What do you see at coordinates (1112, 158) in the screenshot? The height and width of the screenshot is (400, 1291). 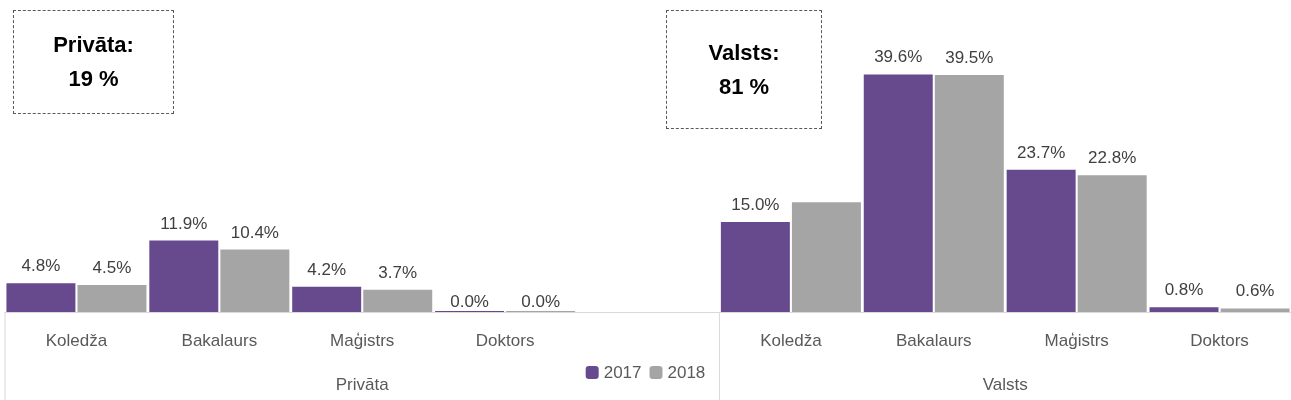 I see `data-label: 22.8%` at bounding box center [1112, 158].